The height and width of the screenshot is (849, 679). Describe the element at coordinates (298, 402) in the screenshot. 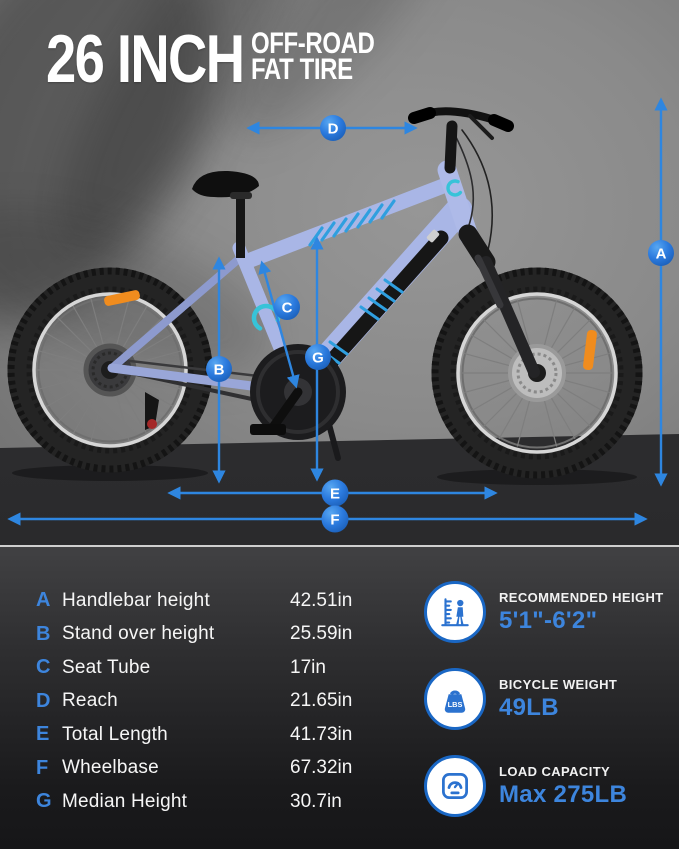

I see `crankset` at that location.